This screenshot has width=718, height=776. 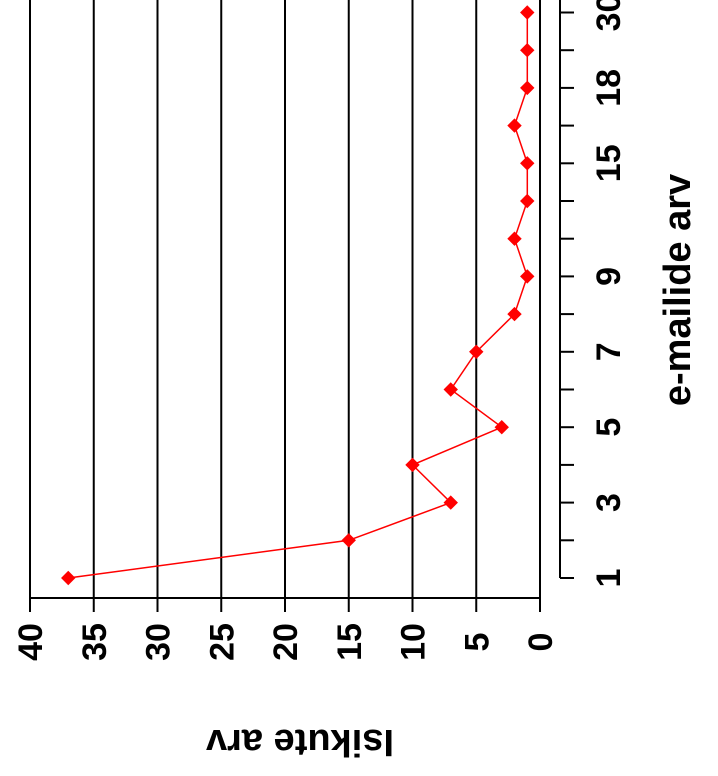 What do you see at coordinates (31, 642) in the screenshot?
I see `value-tick-label-40: 40` at bounding box center [31, 642].